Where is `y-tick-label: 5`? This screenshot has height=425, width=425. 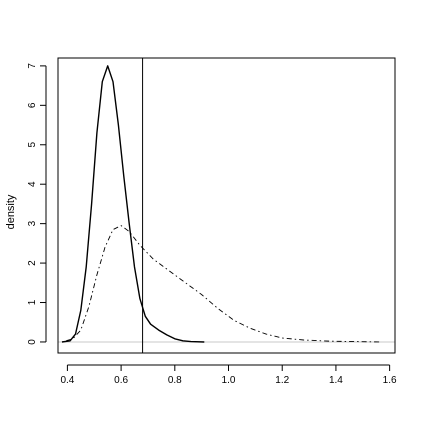 y-tick-label: 5 is located at coordinates (32, 145).